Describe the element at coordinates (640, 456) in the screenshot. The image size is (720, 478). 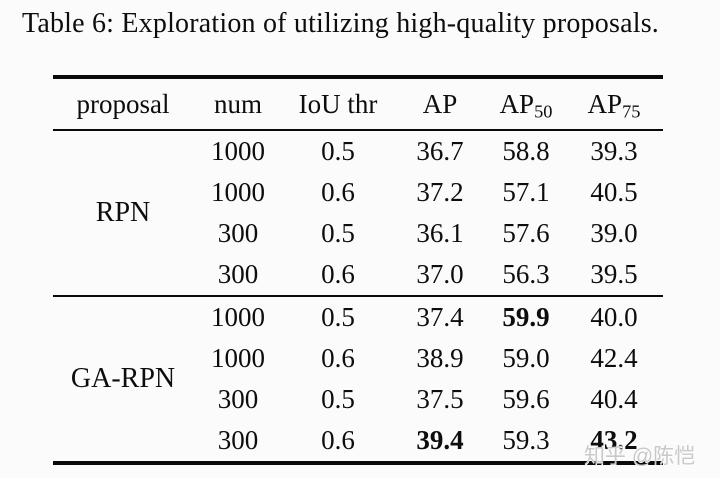
I see `zhihu-watermark: 知乎 @陈恺` at that location.